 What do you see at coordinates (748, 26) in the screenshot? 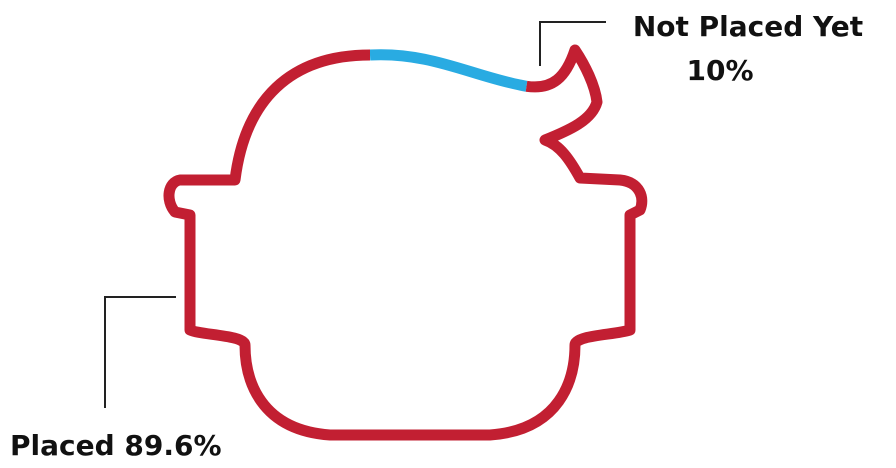
I see `category-label: Not Placed Yet` at bounding box center [748, 26].